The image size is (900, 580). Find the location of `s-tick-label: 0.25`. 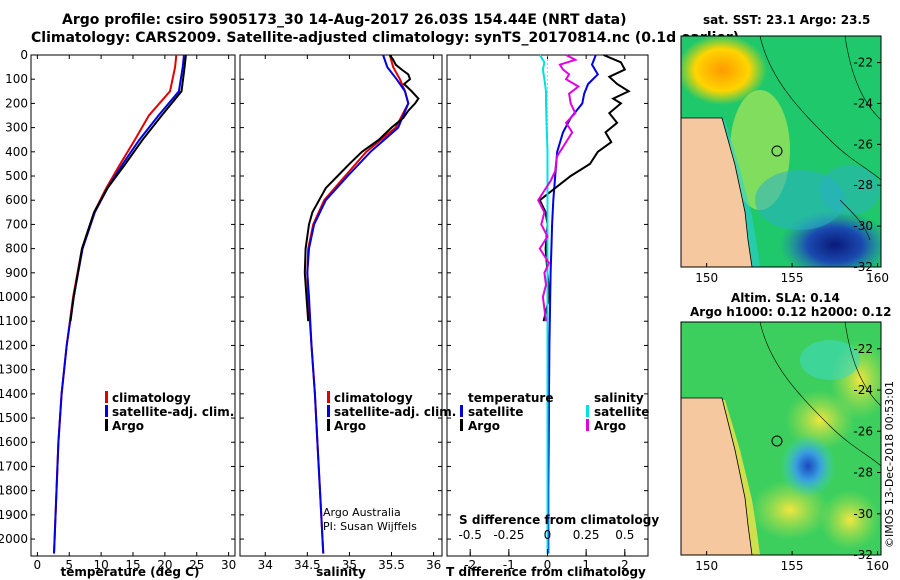

s-tick-label: 0.25 is located at coordinates (586, 535).